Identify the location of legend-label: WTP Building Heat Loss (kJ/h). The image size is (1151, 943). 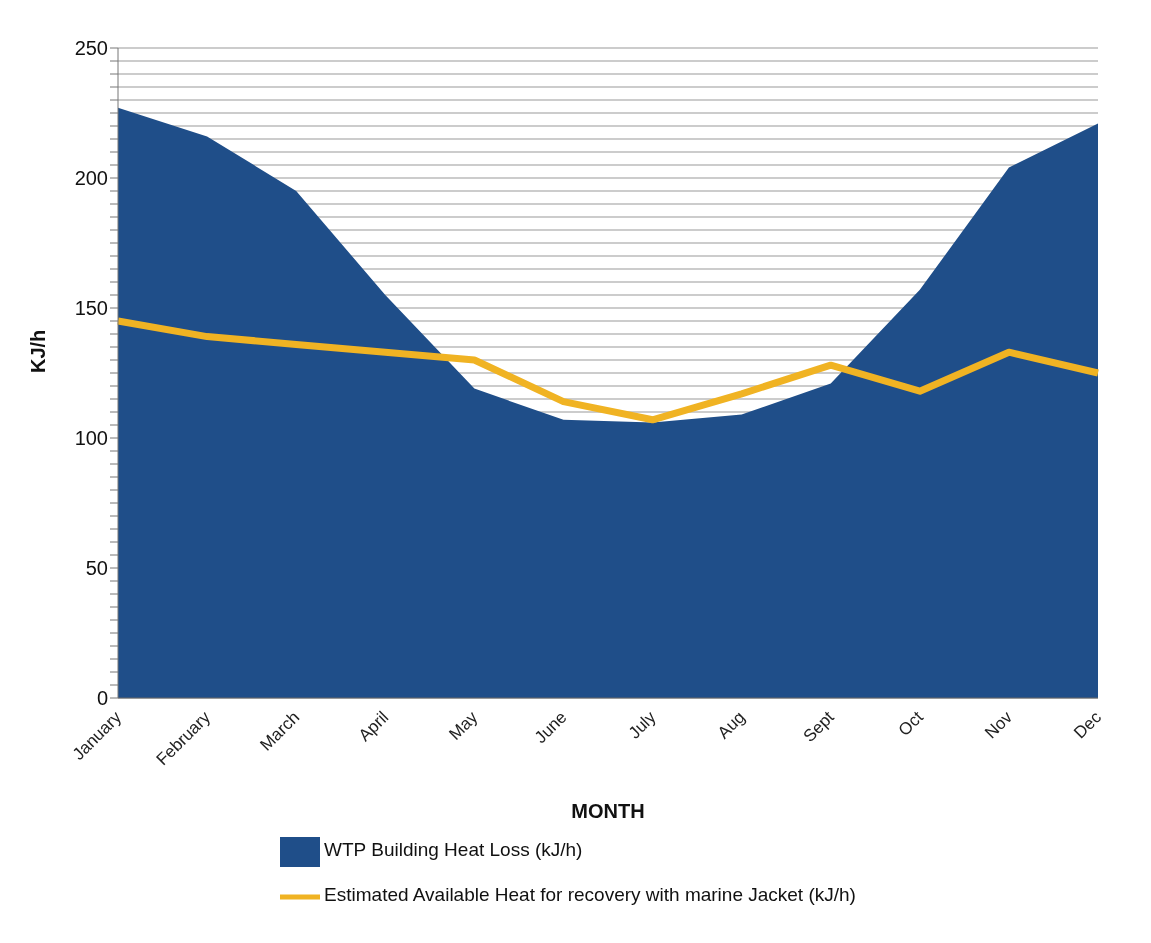
(453, 849).